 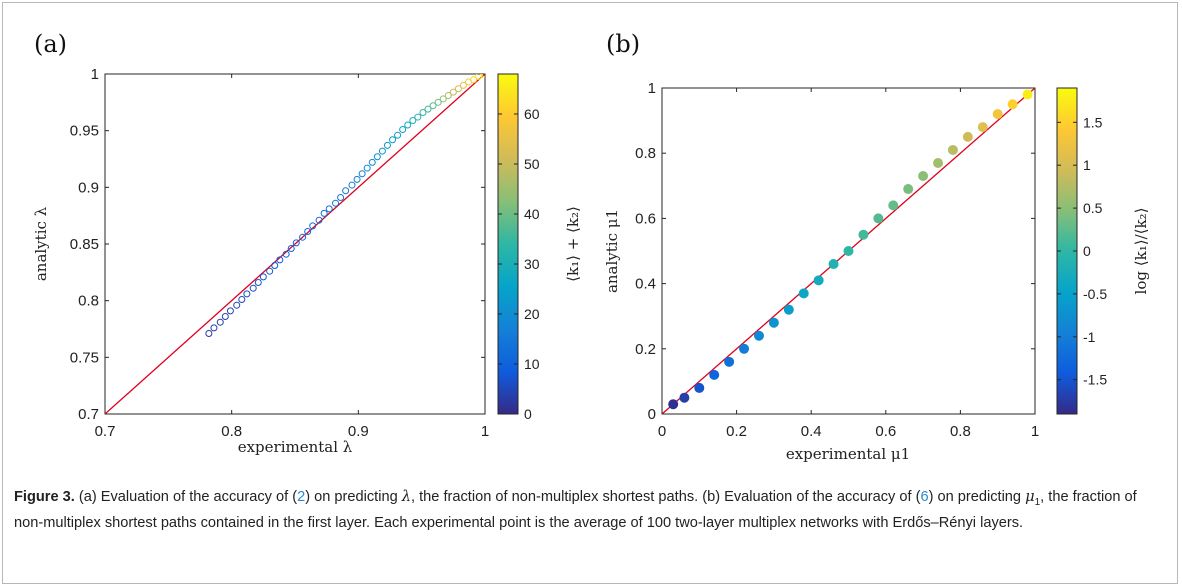 I want to click on panel-b-xlabel: experimental μ1, so click(x=848, y=454).